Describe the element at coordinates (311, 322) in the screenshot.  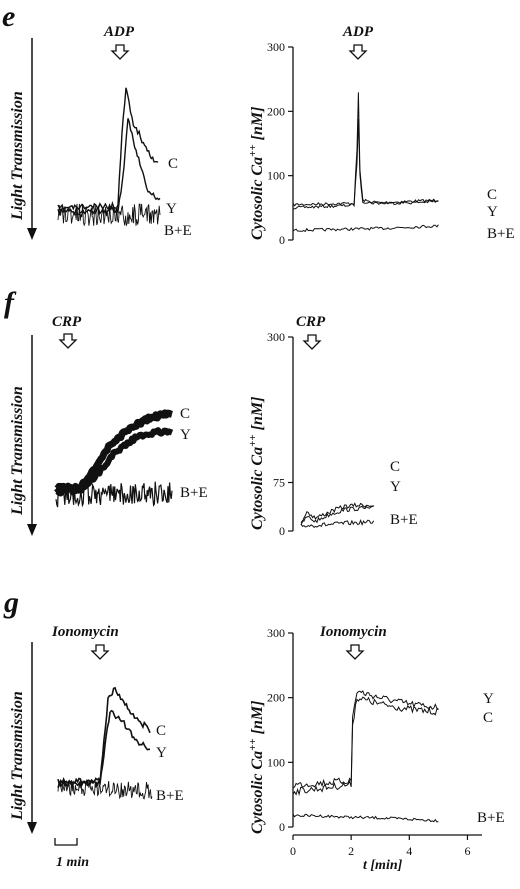
I see `calcium-stimulus-label-f: CRP` at that location.